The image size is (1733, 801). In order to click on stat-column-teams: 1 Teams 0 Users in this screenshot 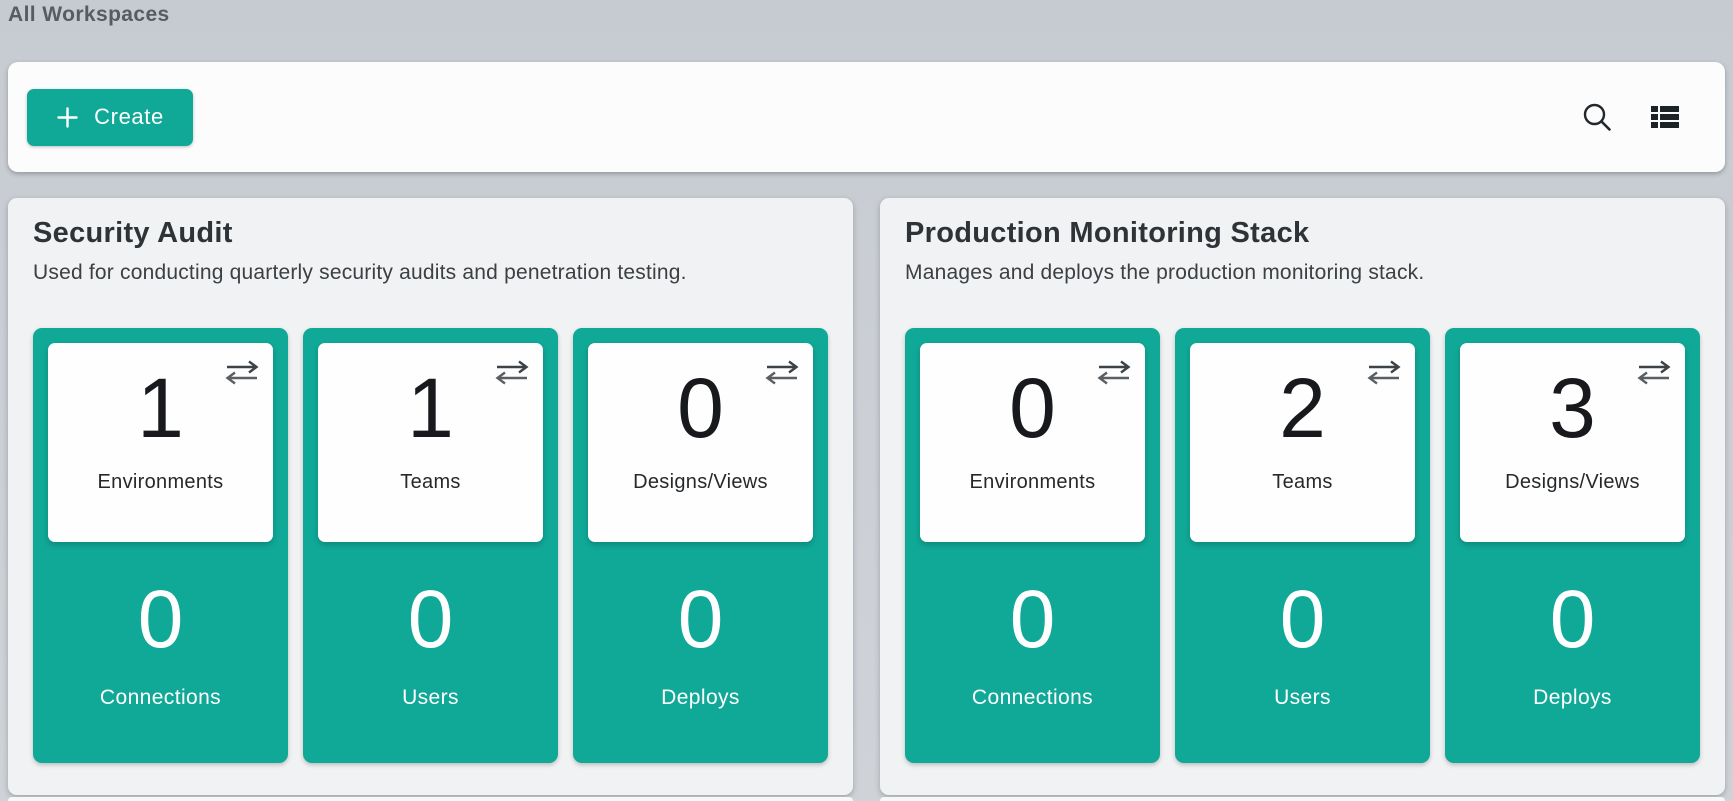, I will do `click(430, 545)`.